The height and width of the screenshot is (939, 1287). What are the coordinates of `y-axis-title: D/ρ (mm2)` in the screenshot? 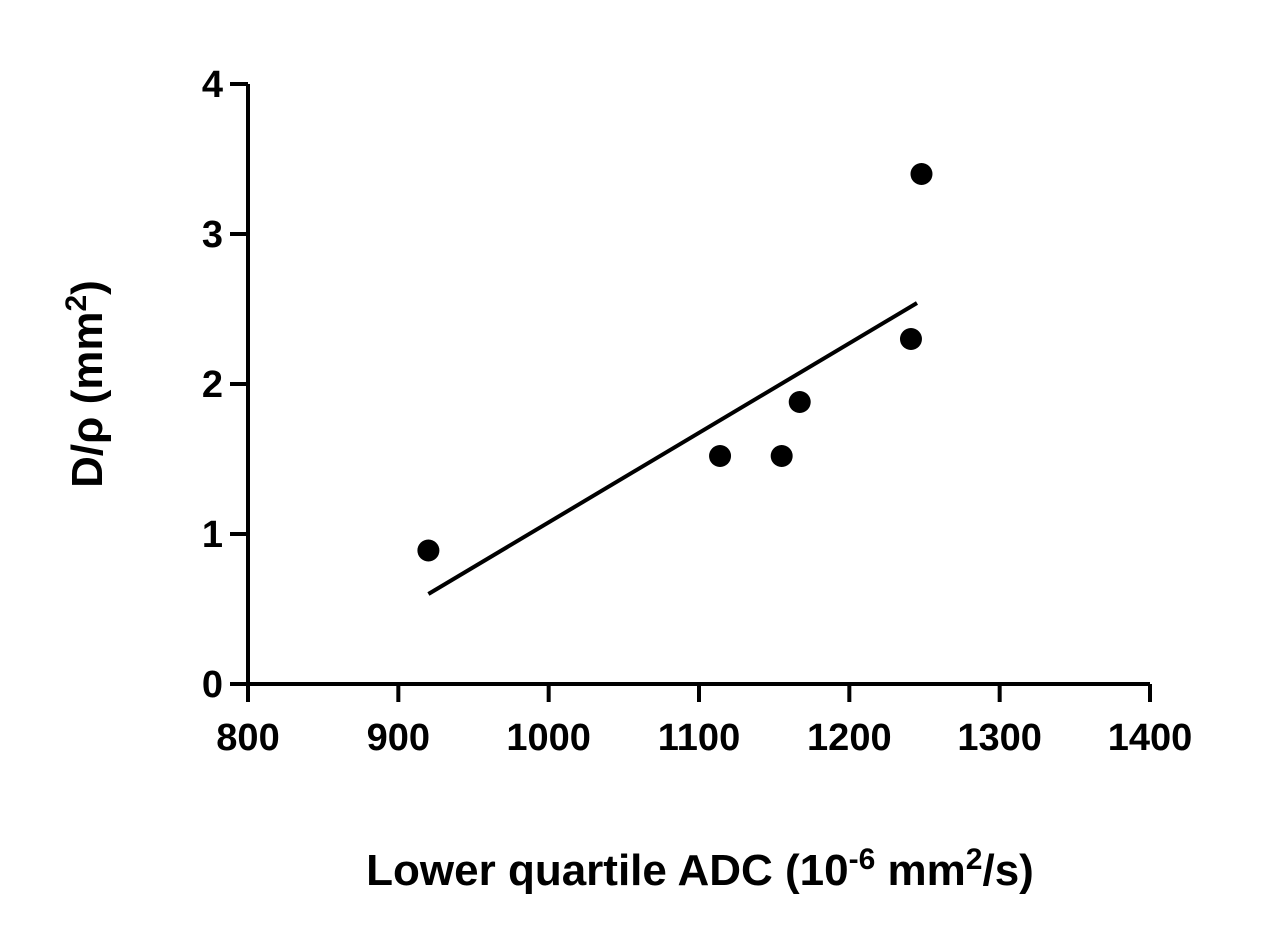 It's located at (86, 384).